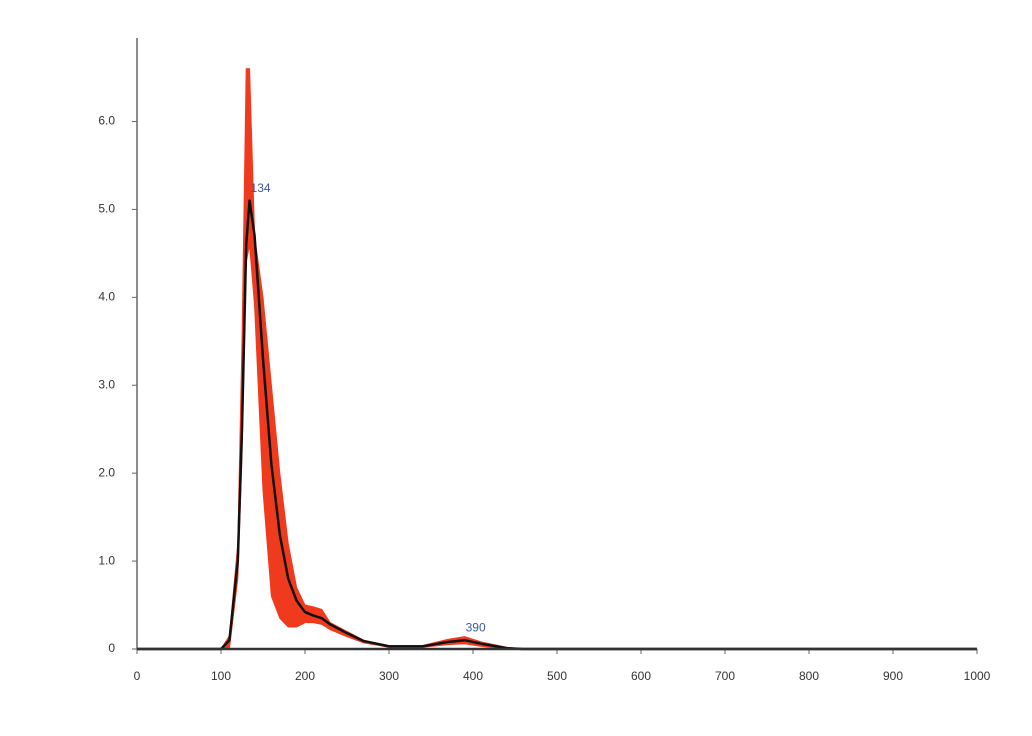  What do you see at coordinates (473, 676) in the screenshot?
I see `x-tick-label: 400` at bounding box center [473, 676].